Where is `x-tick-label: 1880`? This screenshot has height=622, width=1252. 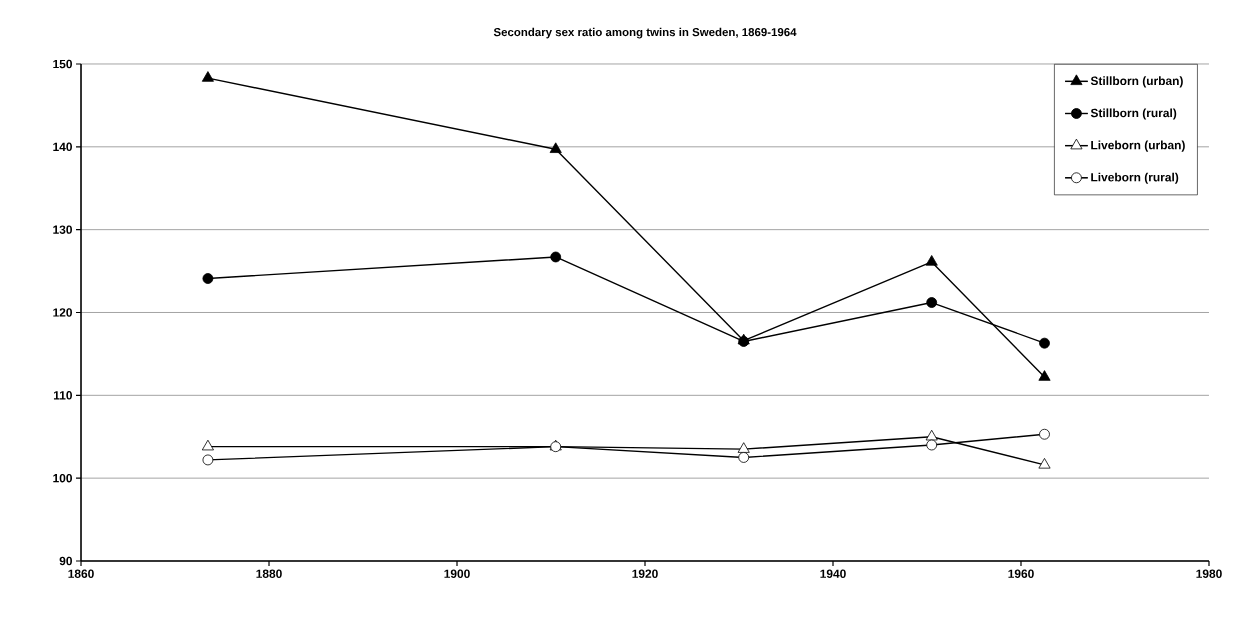
x-tick-label: 1880 is located at coordinates (269, 573).